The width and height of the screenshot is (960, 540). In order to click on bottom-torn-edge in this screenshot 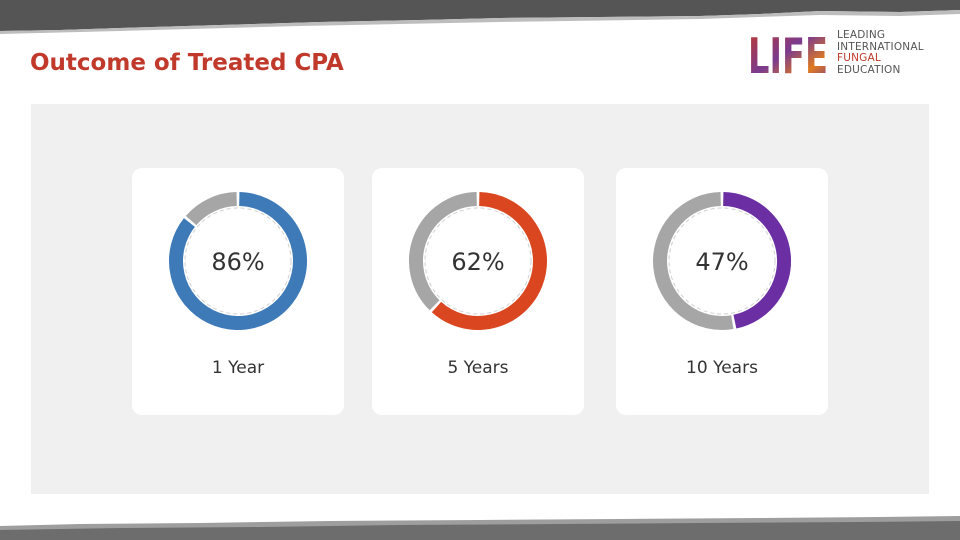, I will do `click(480, 528)`.